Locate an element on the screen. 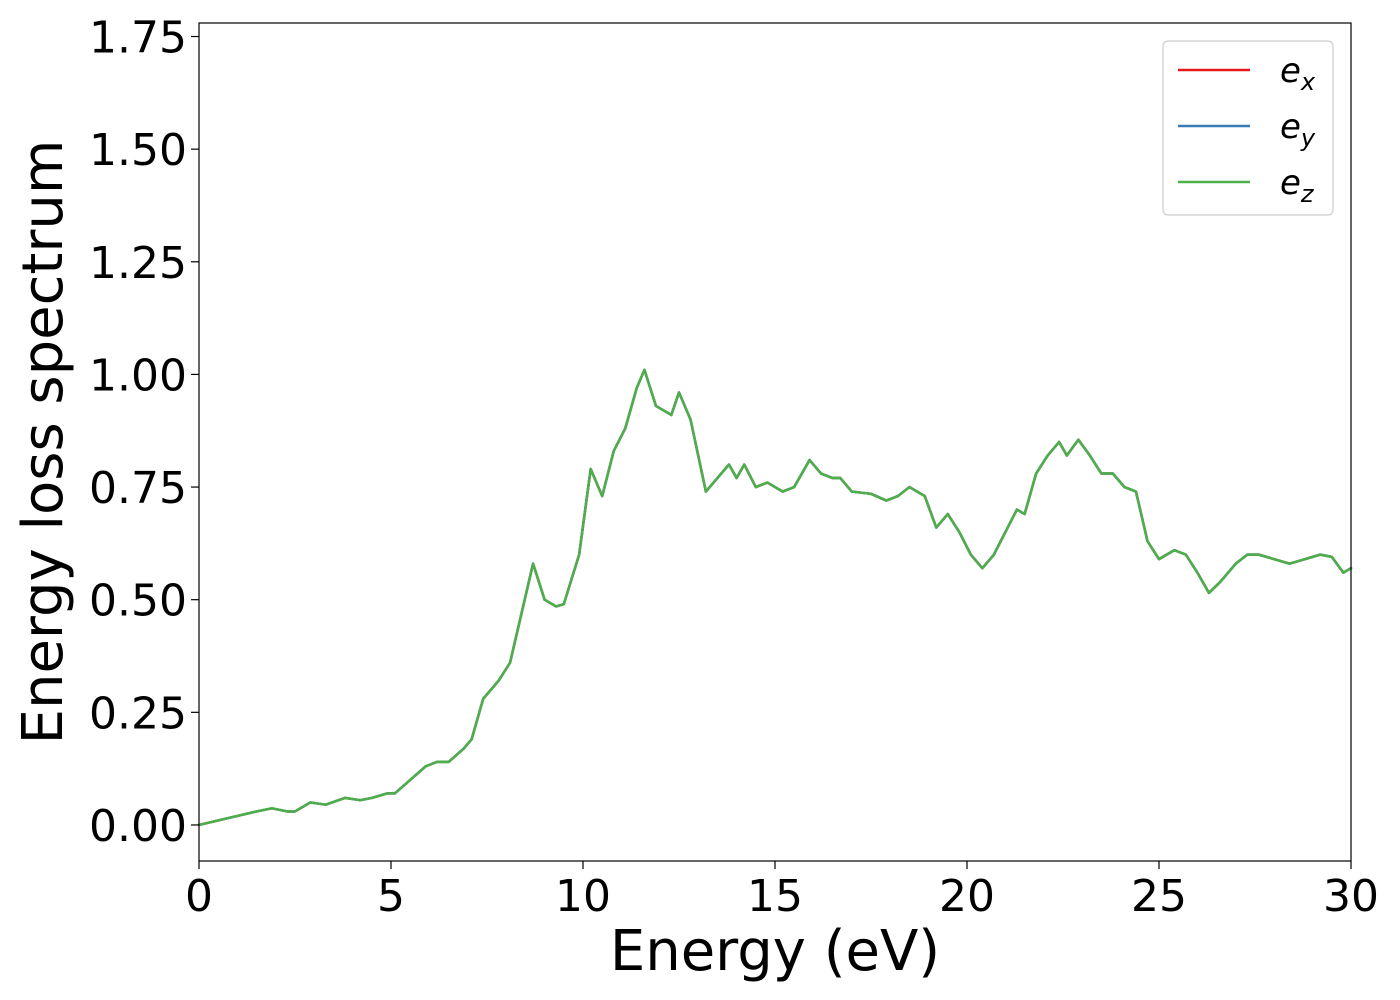  legend-items: ex ey ez is located at coordinates (1247, 129).